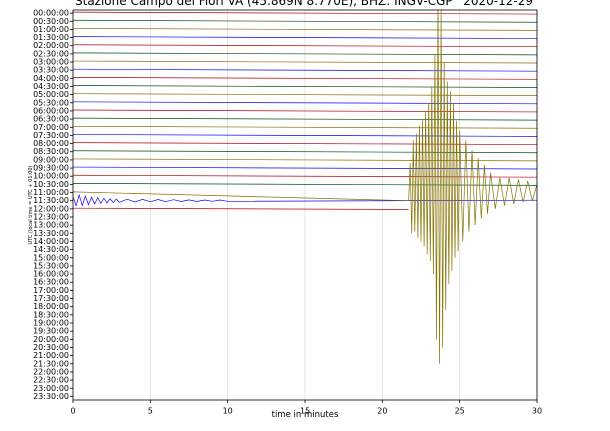 Image resolution: width=610 pixels, height=431 pixels. What do you see at coordinates (51, 216) in the screenshot?
I see `y-tick-label: 12:30:00` at bounding box center [51, 216].